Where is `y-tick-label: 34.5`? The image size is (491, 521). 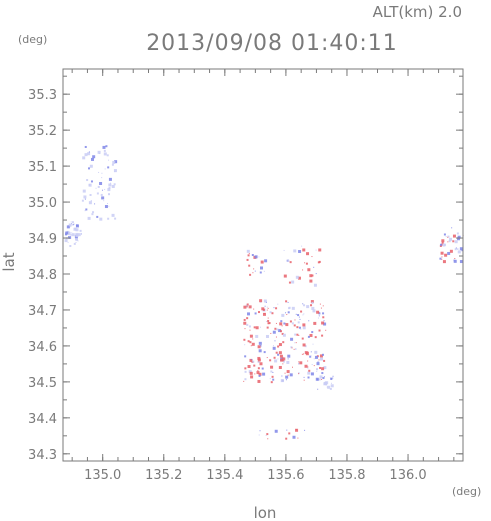
y-tick-label: 34.5 is located at coordinates (42, 383).